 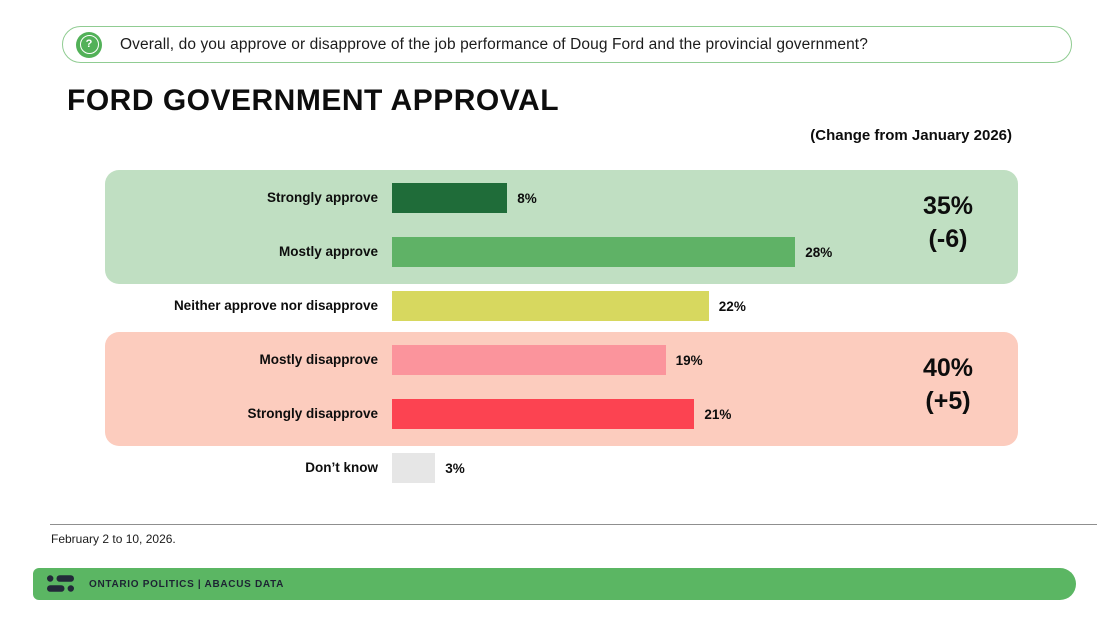 What do you see at coordinates (948, 206) in the screenshot?
I see `approve-total: 35%` at bounding box center [948, 206].